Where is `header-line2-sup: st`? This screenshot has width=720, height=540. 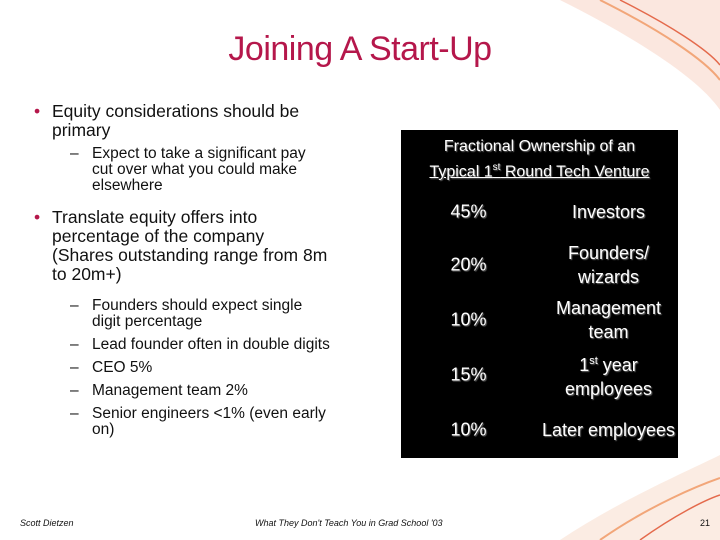 header-line2-sup: st is located at coordinates (496, 167).